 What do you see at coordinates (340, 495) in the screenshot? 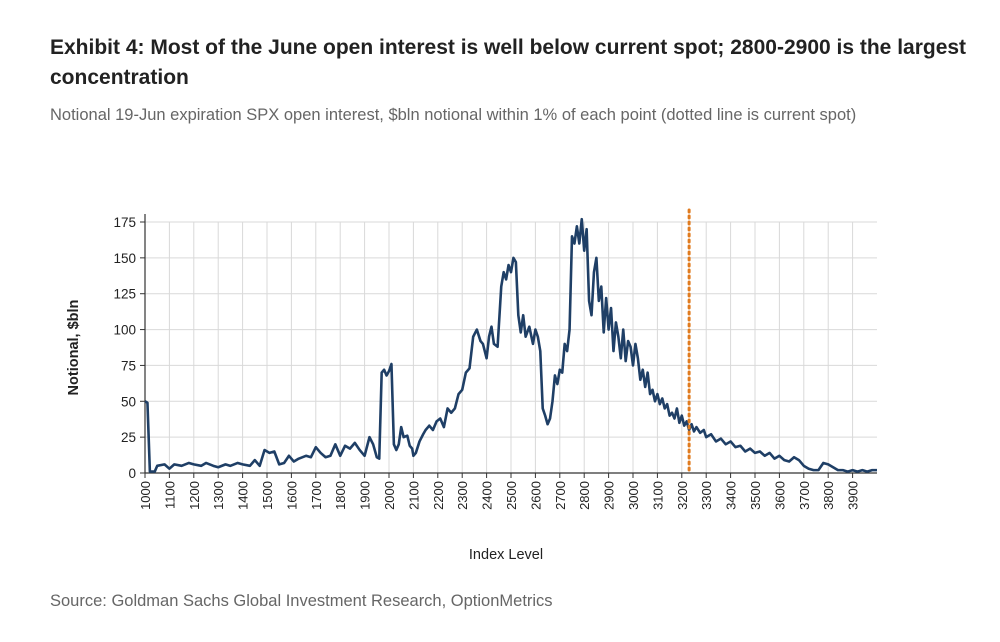
I see `x-tick-label: 1800` at bounding box center [340, 495].